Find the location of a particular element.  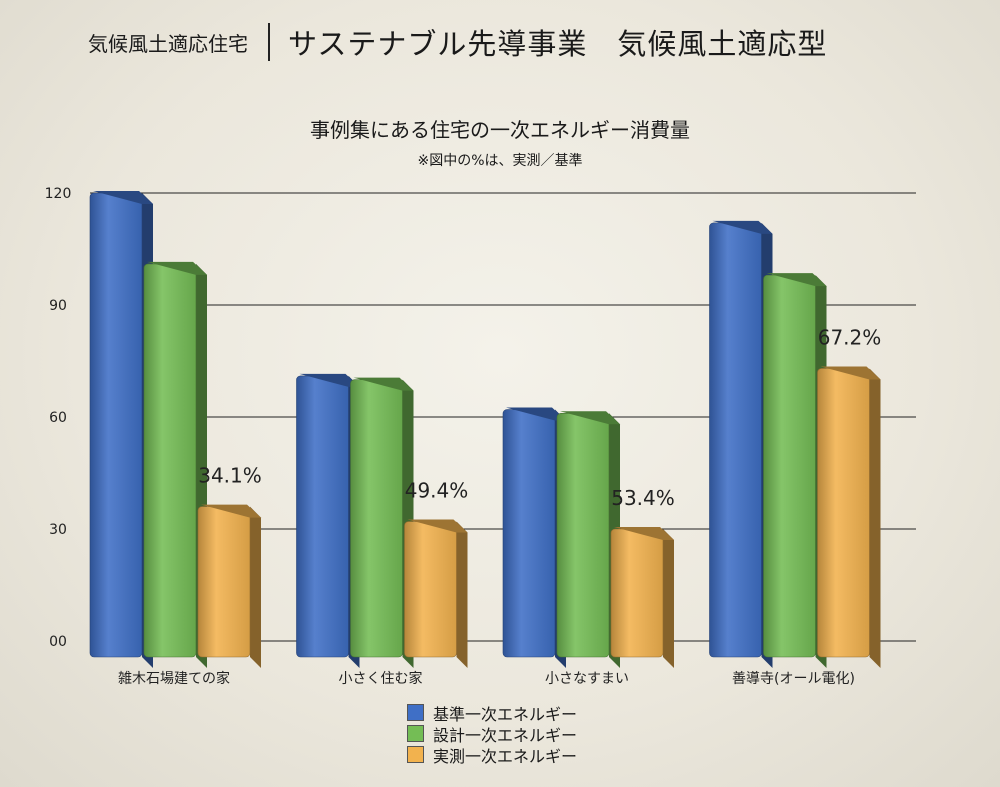

data-label: 34.1% is located at coordinates (230, 476).